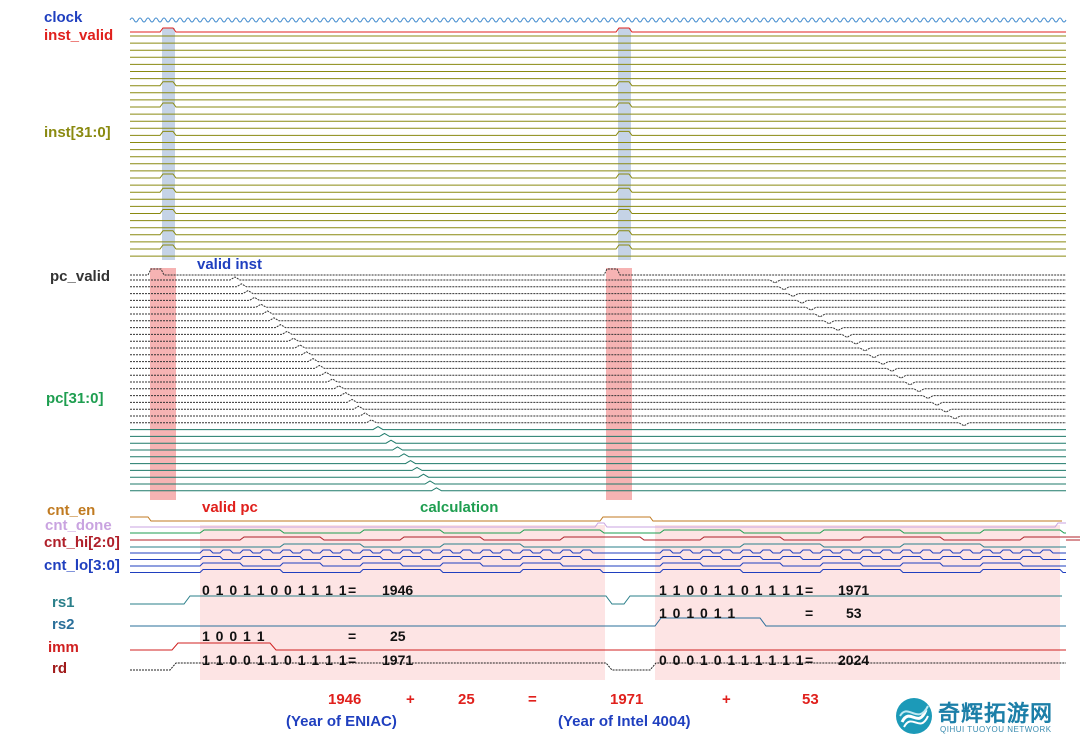  What do you see at coordinates (345, 699) in the screenshot?
I see `formula-1946: 1946` at bounding box center [345, 699].